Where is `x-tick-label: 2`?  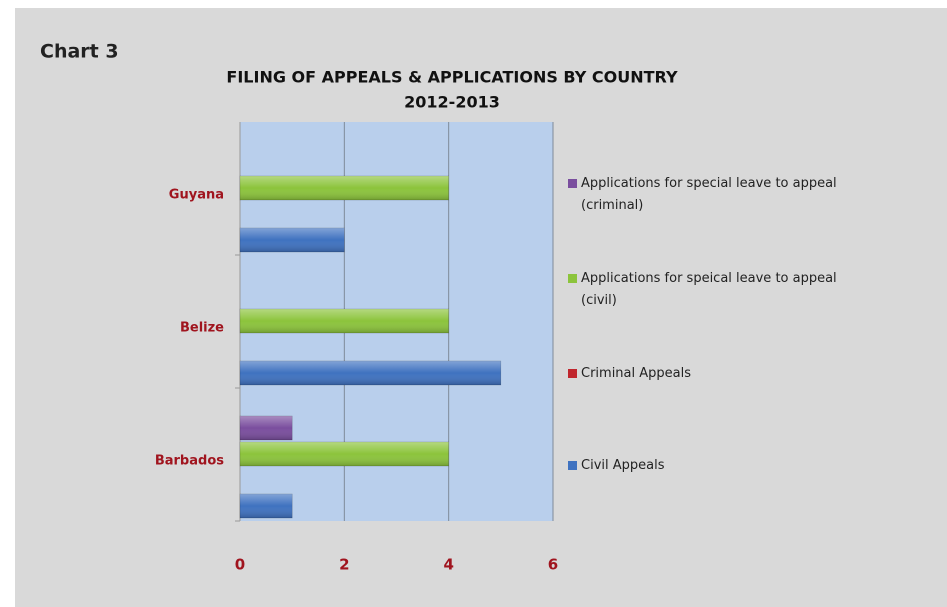 x-tick-label: 2 is located at coordinates (344, 565).